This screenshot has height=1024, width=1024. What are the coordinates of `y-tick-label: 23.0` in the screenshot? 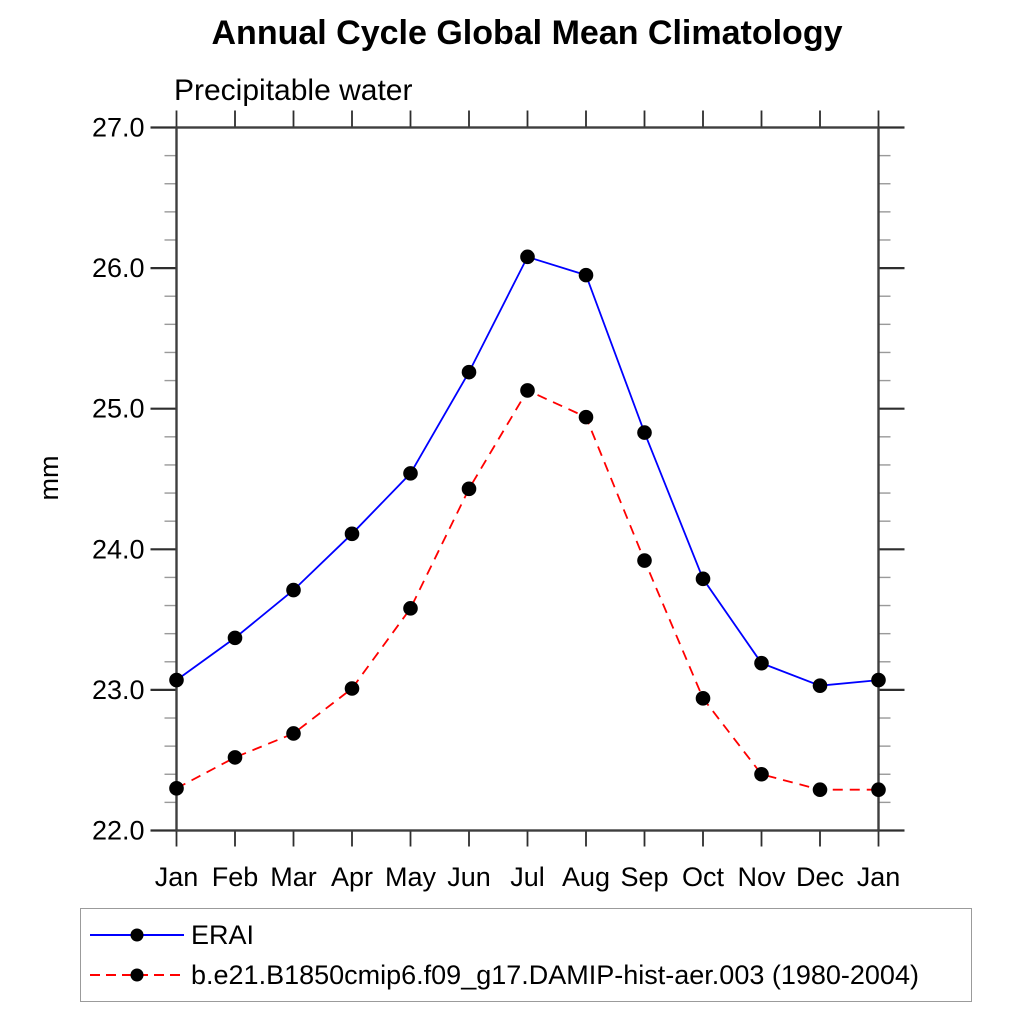 It's located at (118, 690).